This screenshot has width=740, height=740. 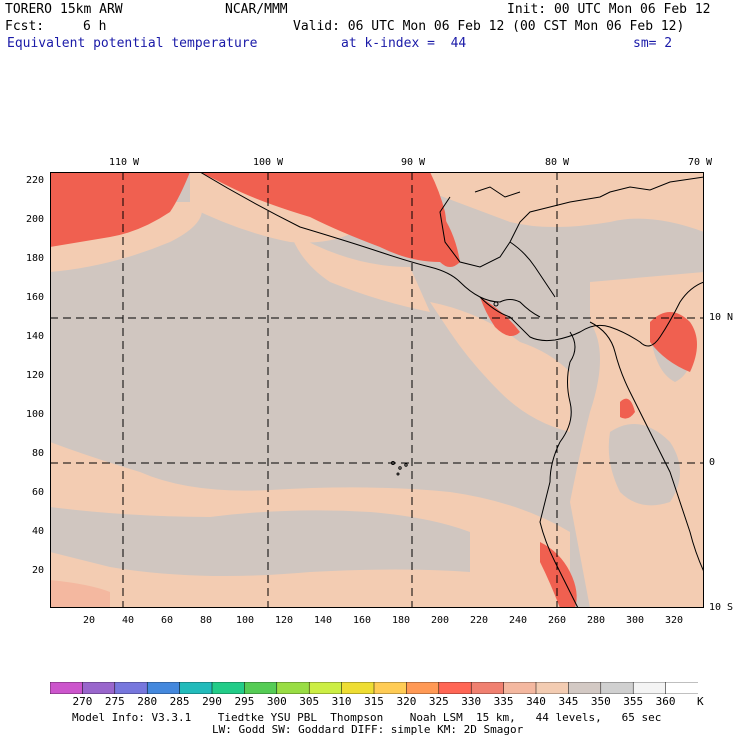 What do you see at coordinates (82, 701) in the screenshot?
I see `colorbar-label: 270` at bounding box center [82, 701].